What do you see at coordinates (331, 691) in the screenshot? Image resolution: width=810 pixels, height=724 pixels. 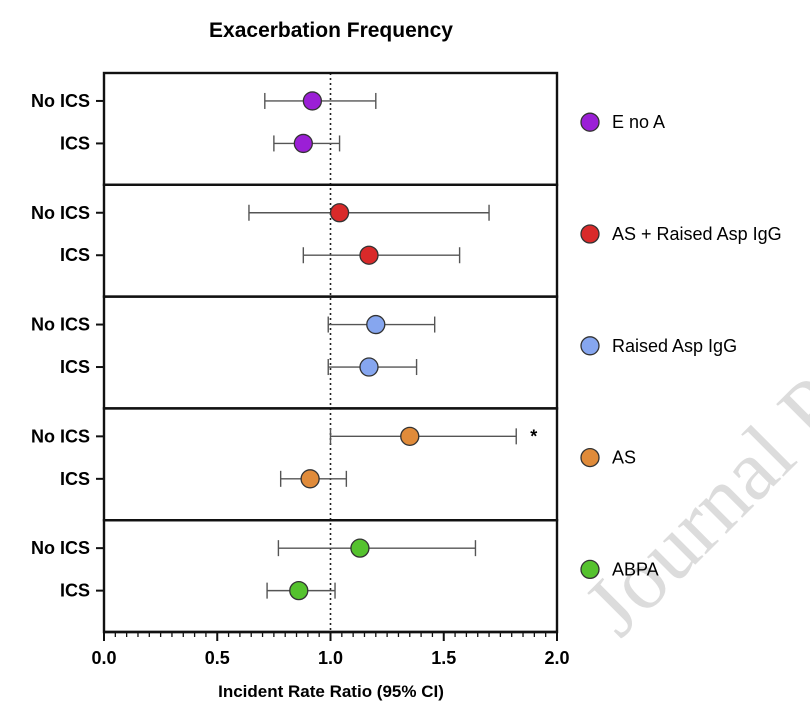 I see `x-axis-label: Incident Rate Ratio (95% CI)` at bounding box center [331, 691].